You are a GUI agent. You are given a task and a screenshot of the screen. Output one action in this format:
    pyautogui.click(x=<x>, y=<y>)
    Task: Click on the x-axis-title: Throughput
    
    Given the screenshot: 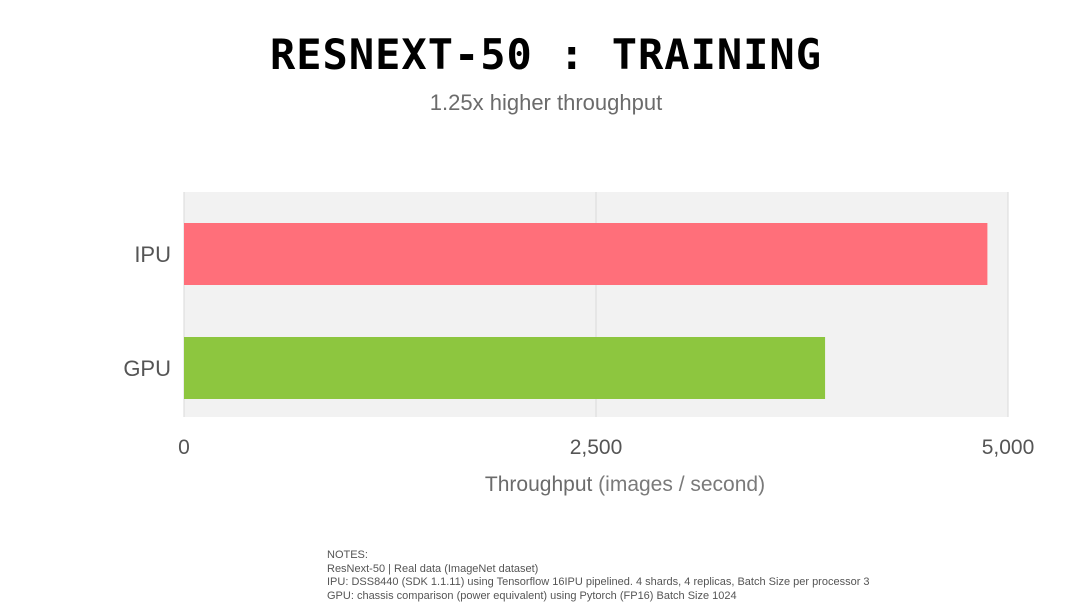 What is the action you would take?
    pyautogui.click(x=541, y=484)
    